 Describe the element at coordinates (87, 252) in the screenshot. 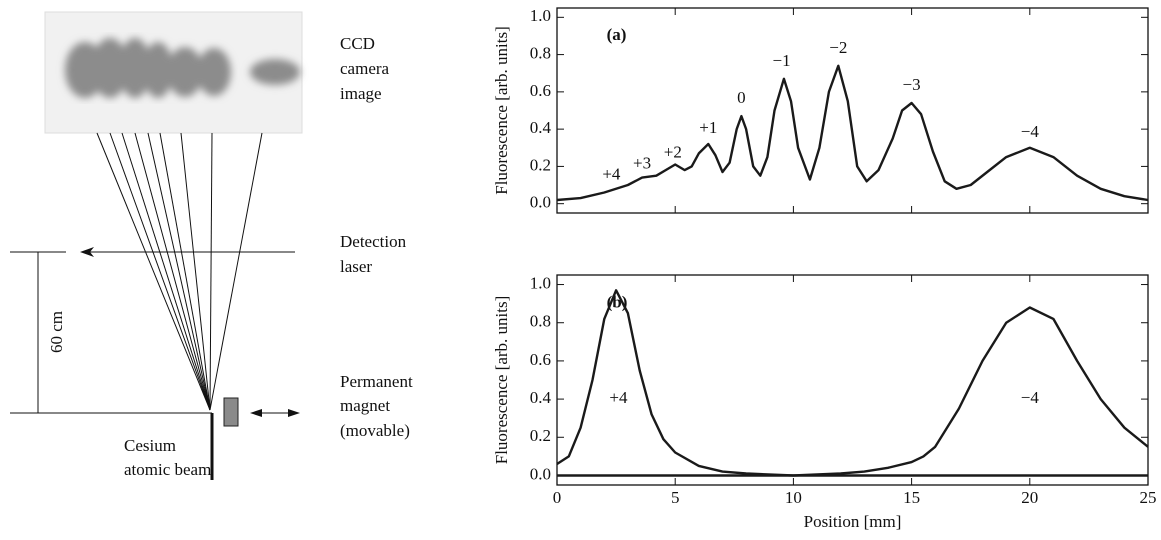

I see `laser-arrow` at that location.